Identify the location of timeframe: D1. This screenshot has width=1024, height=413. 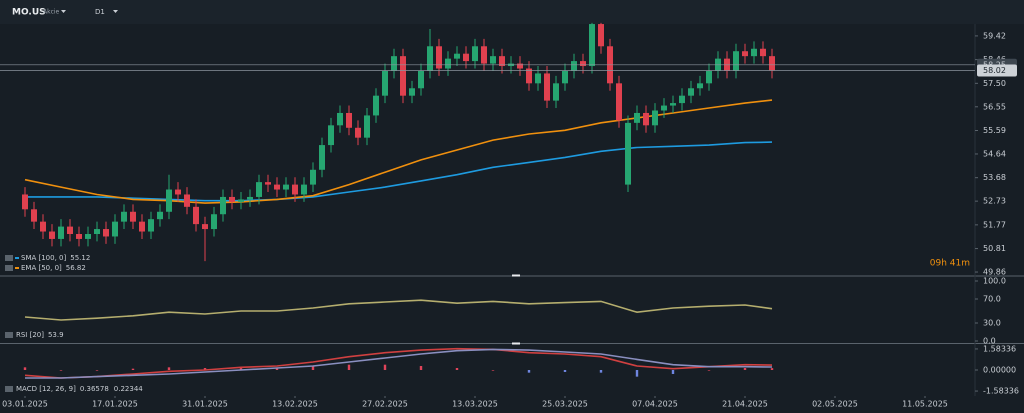
(100, 12).